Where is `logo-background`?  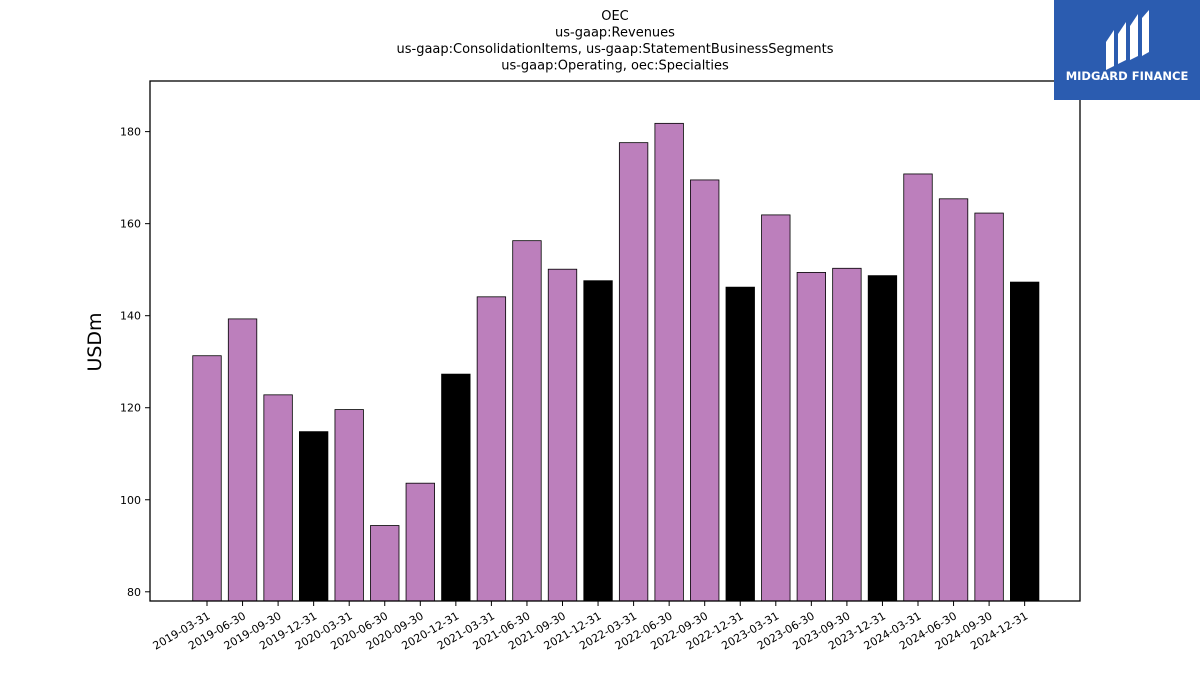 logo-background is located at coordinates (1127, 50).